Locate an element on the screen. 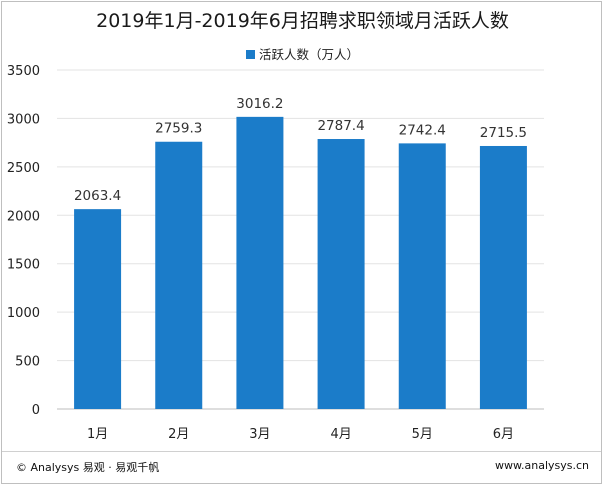 The width and height of the screenshot is (605, 487). x-tick-label: 4月 is located at coordinates (340, 434).